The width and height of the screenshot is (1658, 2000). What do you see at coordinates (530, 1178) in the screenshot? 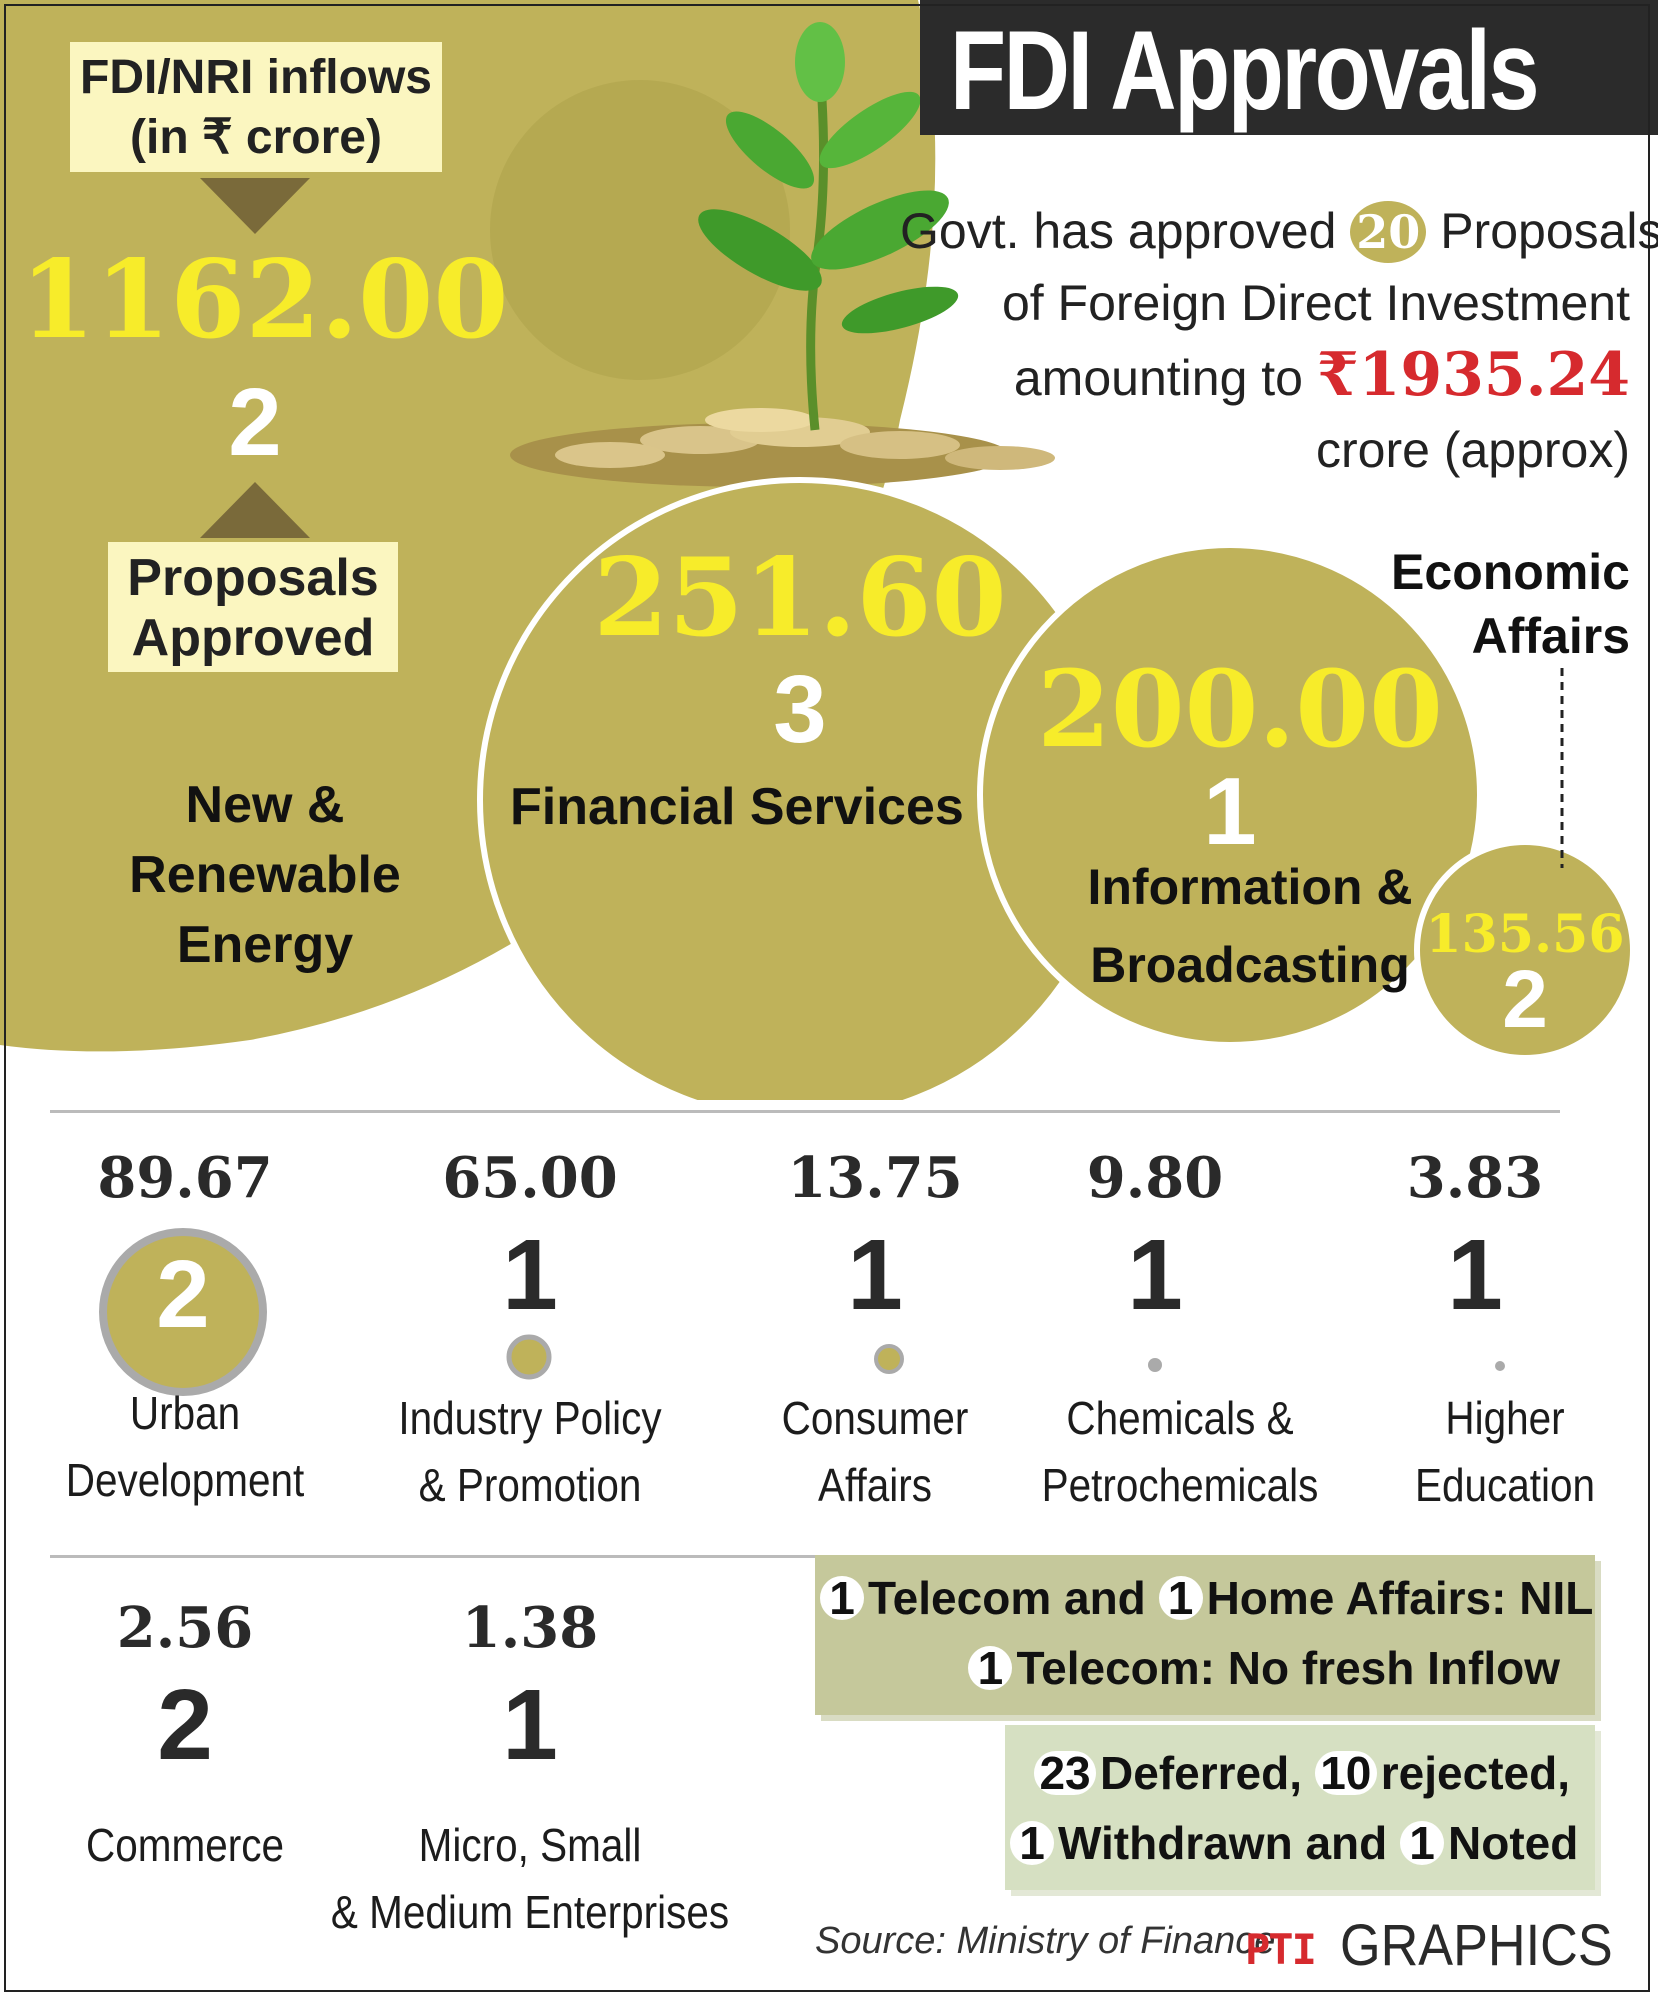
I see `stat-value: 65.00` at bounding box center [530, 1178].